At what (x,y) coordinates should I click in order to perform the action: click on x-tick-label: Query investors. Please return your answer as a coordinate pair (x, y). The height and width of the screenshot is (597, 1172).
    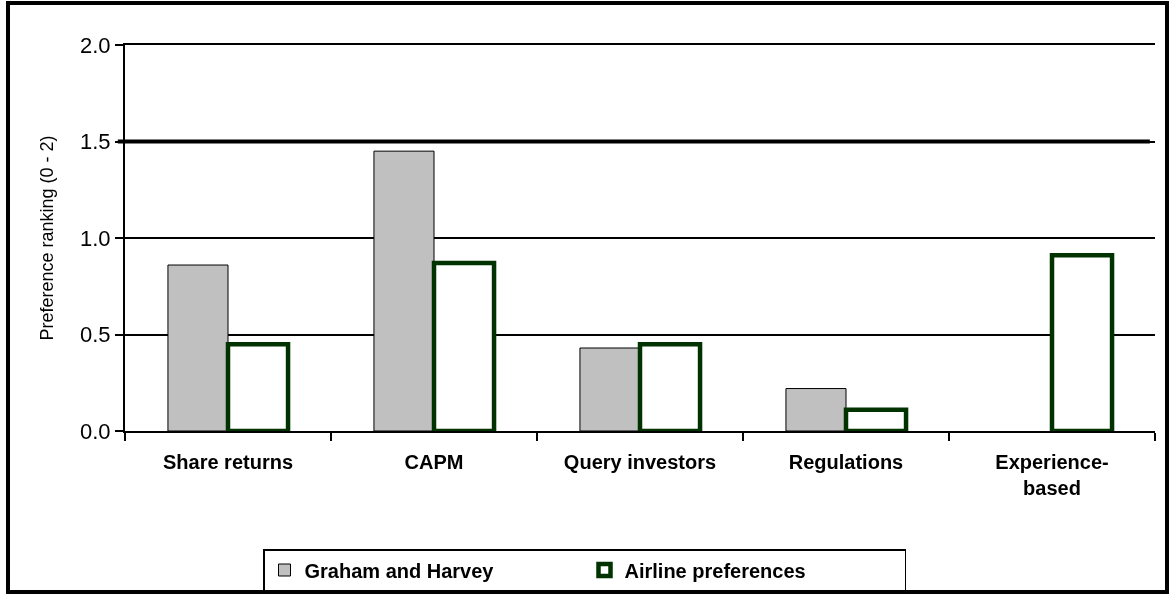
    Looking at the image, I should click on (640, 462).